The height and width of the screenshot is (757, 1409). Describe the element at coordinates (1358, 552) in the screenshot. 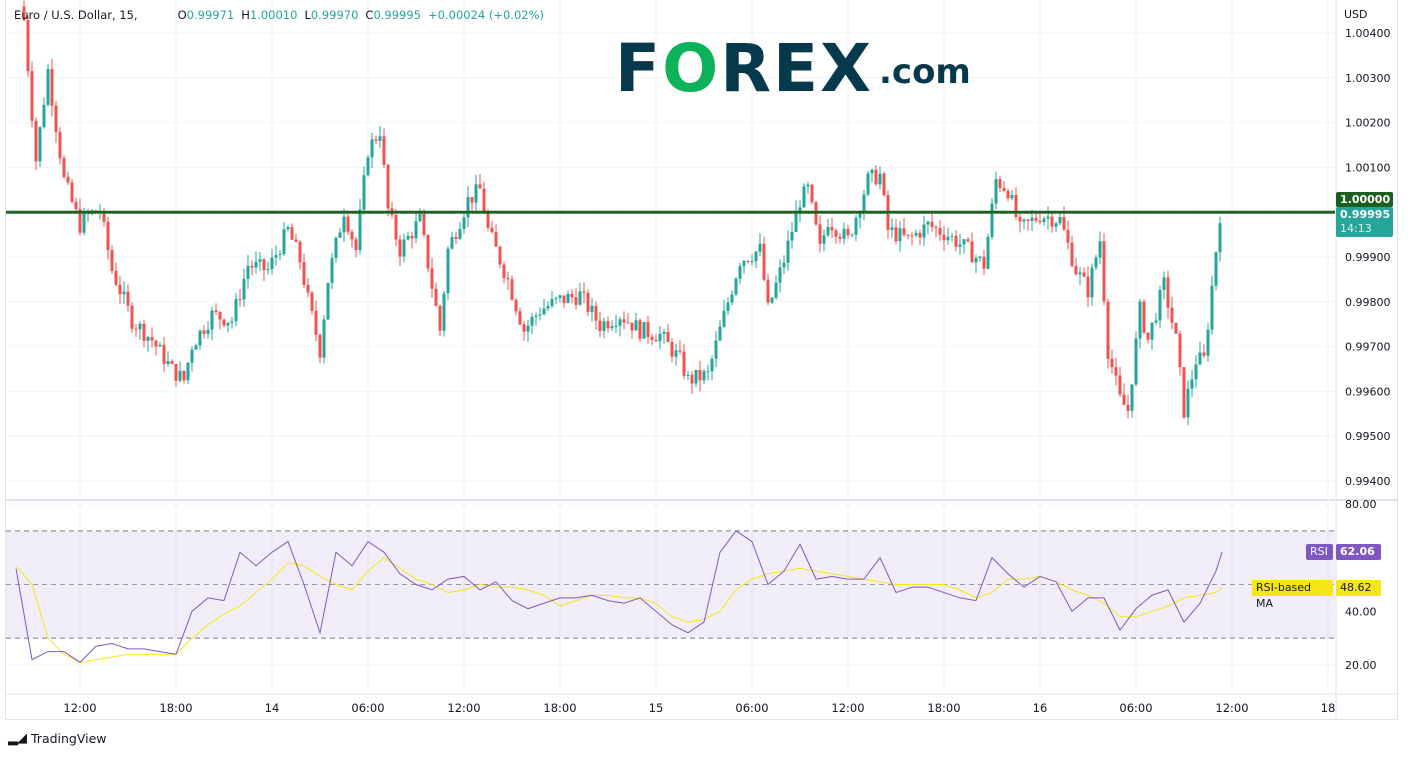

I see `rsi-value-tag: 62.06` at that location.